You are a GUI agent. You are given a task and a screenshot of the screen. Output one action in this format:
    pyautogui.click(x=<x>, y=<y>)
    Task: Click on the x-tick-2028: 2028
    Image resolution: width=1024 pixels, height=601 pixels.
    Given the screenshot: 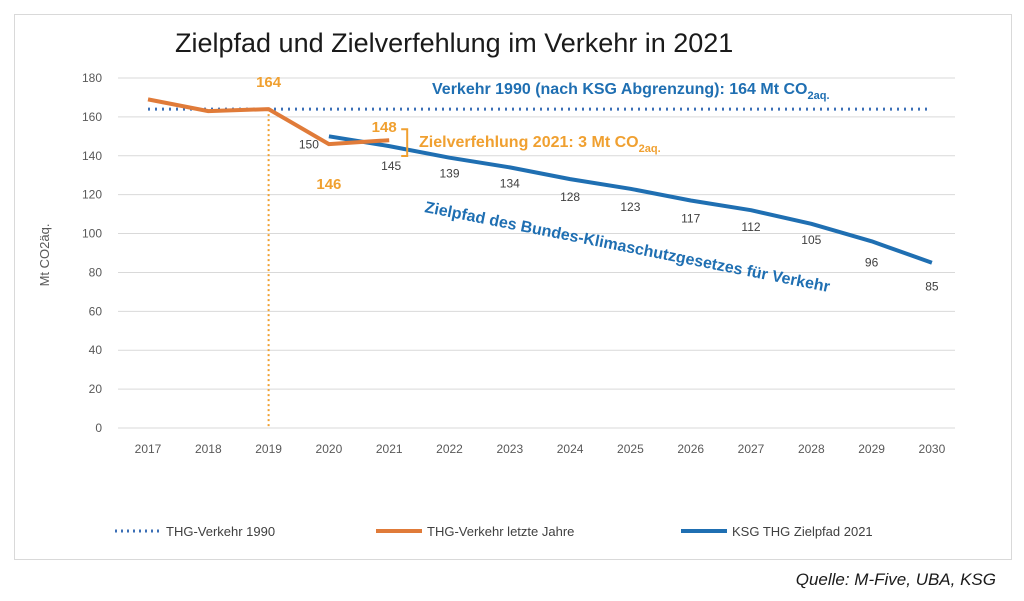 What is the action you would take?
    pyautogui.click(x=811, y=449)
    